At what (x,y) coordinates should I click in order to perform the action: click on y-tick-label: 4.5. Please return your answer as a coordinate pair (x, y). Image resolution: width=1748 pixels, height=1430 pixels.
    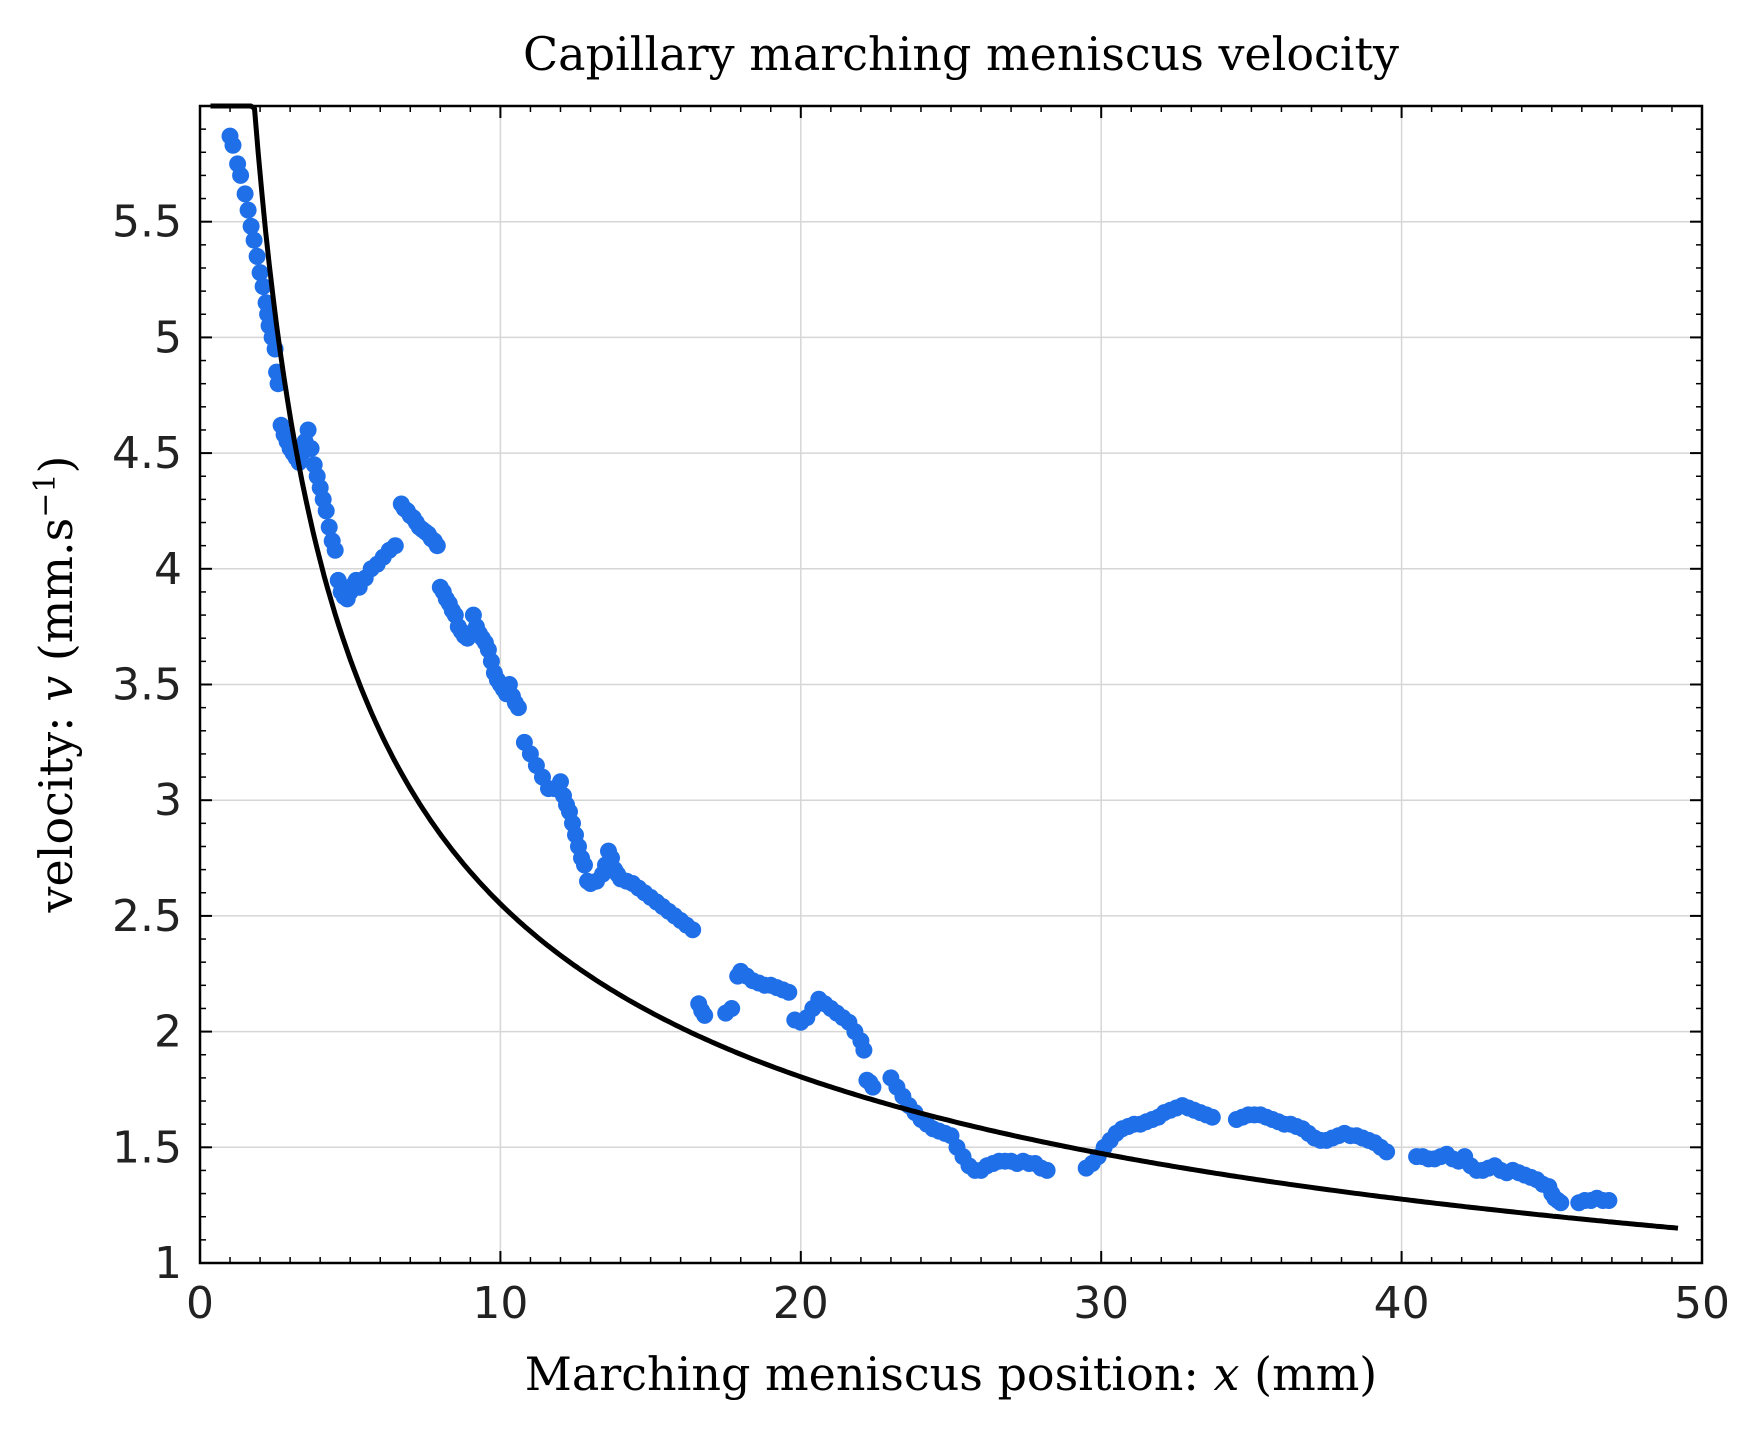
    Looking at the image, I should click on (147, 453).